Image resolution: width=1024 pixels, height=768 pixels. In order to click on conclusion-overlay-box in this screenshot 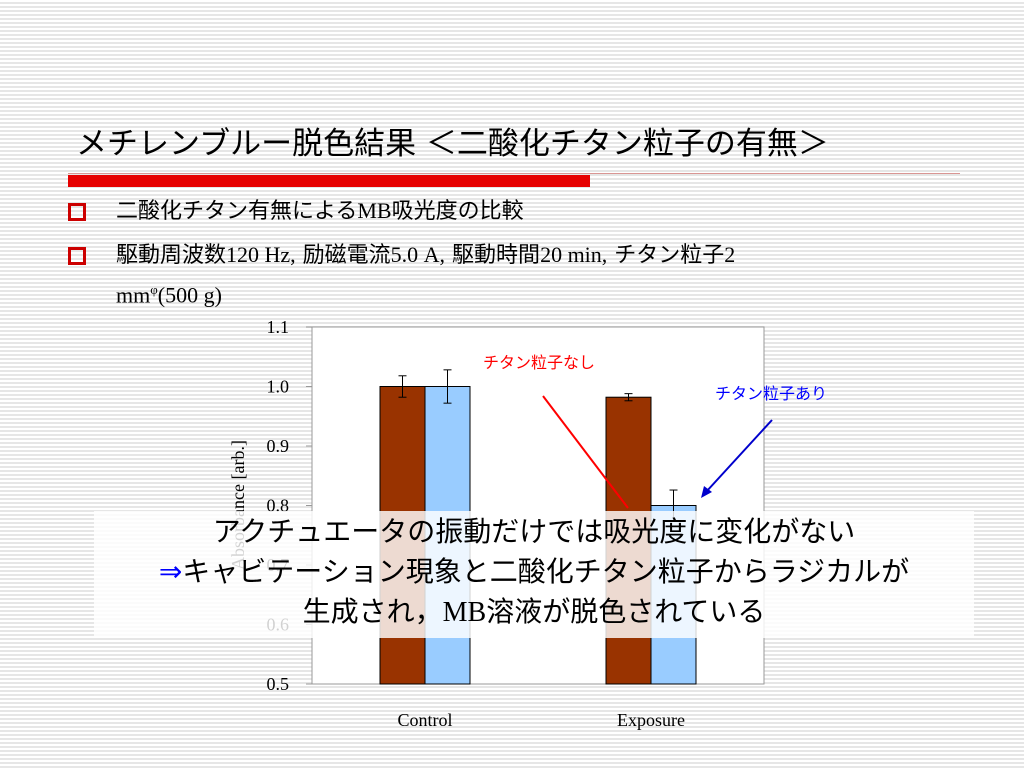, I will do `click(534, 574)`.